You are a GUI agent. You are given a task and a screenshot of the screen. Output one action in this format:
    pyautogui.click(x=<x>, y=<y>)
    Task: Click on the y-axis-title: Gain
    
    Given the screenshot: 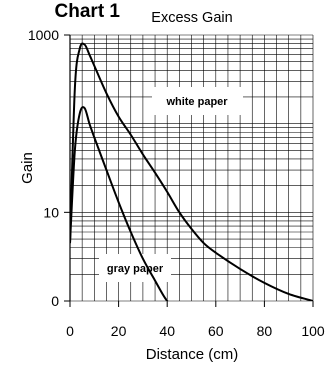 What is the action you would take?
    pyautogui.click(x=27, y=168)
    